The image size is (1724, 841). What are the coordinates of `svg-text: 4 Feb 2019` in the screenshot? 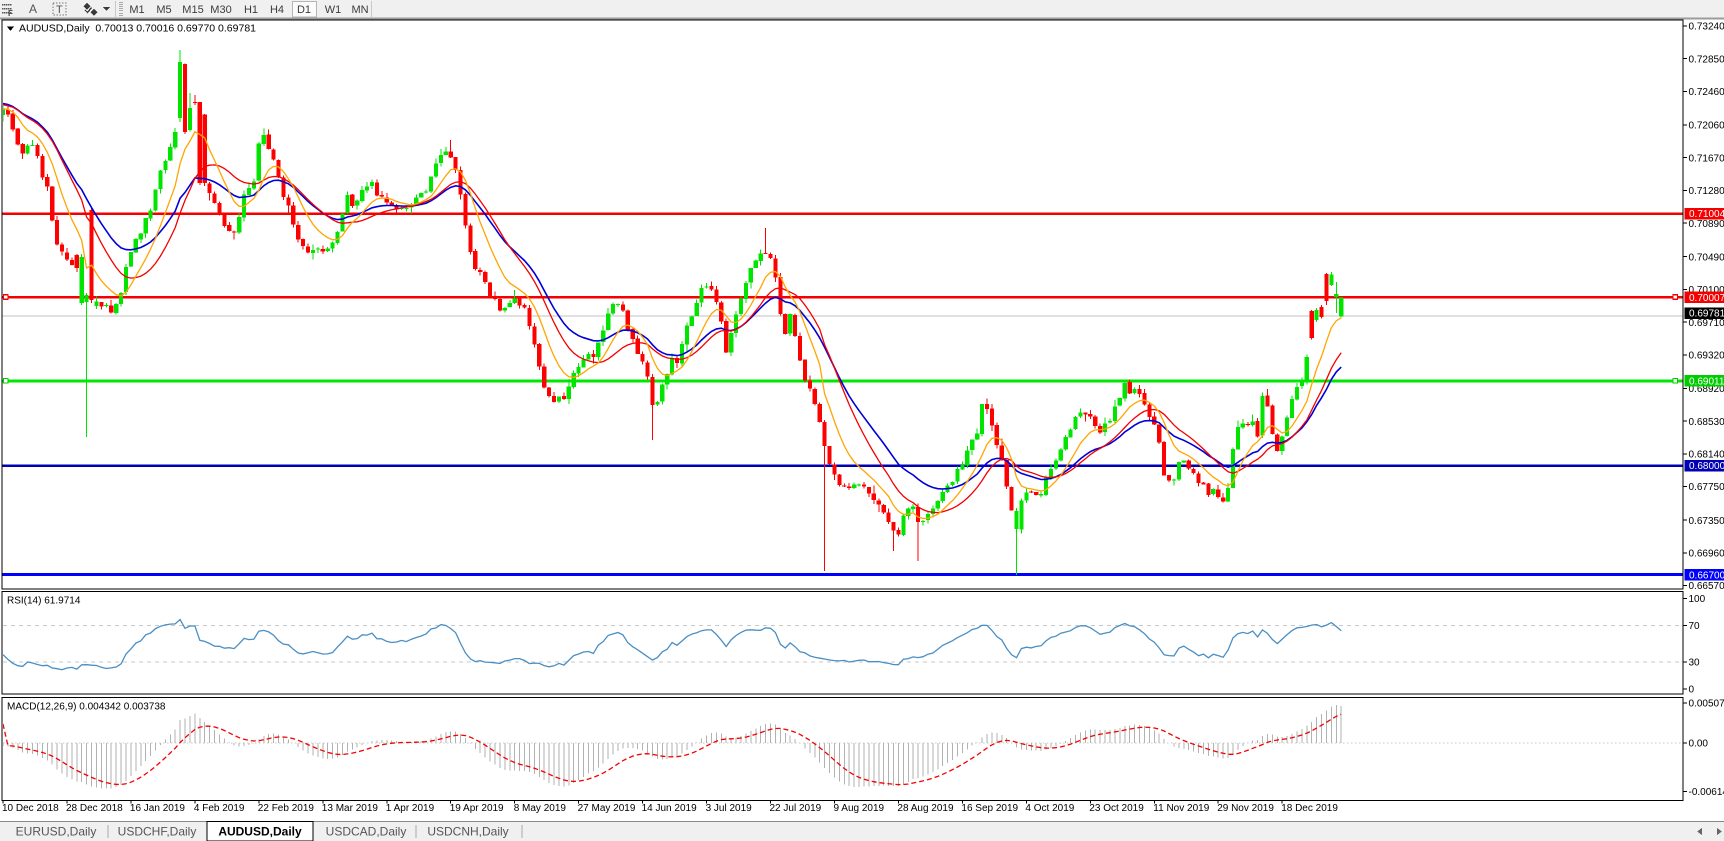 It's located at (219, 808).